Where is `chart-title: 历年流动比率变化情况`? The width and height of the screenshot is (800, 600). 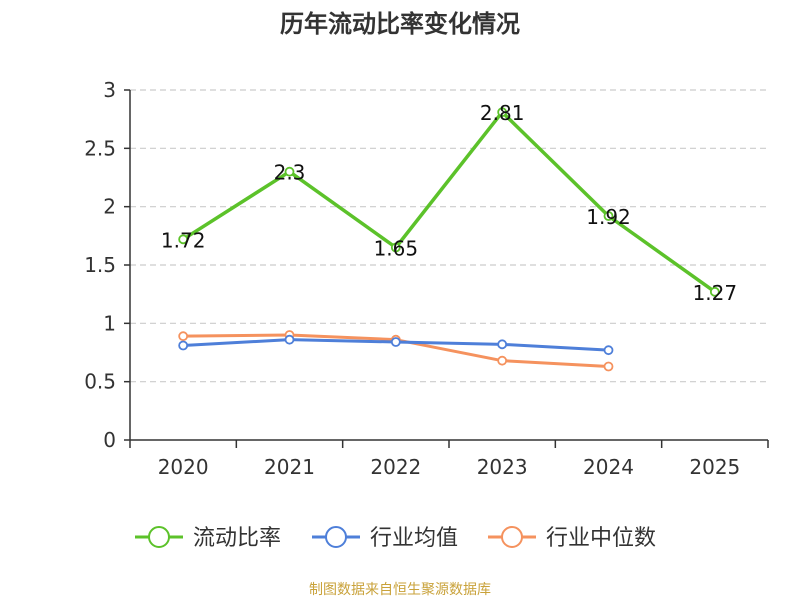 chart-title: 历年流动比率变化情况 is located at coordinates (400, 24).